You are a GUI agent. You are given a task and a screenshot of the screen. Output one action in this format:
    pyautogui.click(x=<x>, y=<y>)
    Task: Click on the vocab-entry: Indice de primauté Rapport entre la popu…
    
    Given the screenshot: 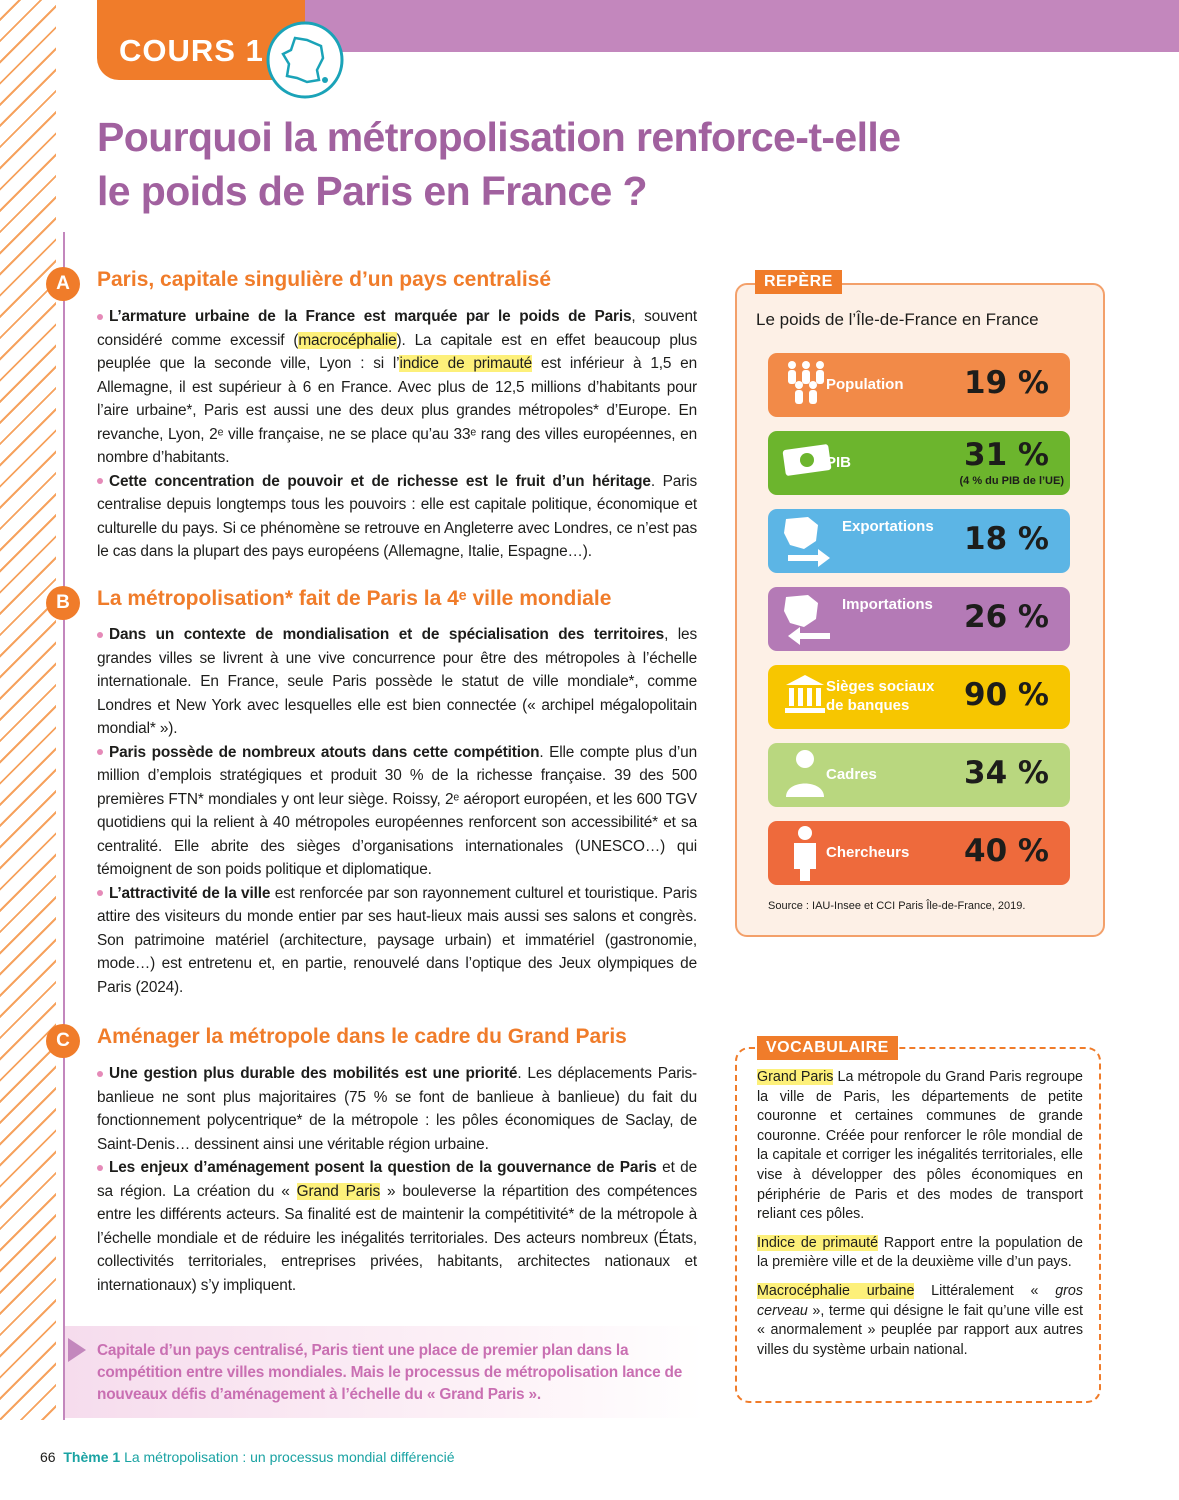 What is the action you would take?
    pyautogui.click(x=920, y=1253)
    